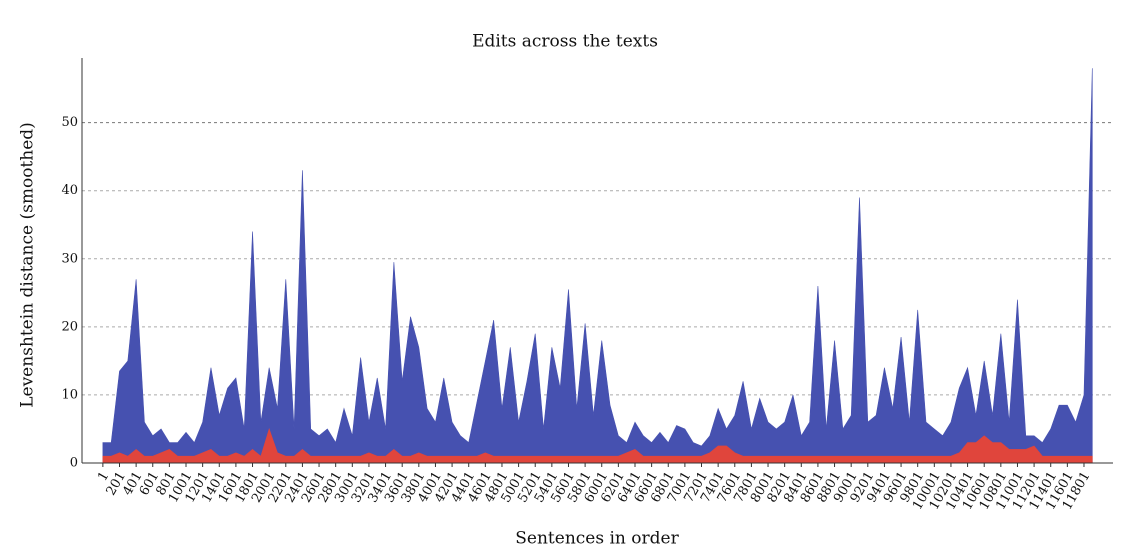 This screenshot has width=1123, height=551. What do you see at coordinates (69, 190) in the screenshot?
I see `y-tick-label: 40` at bounding box center [69, 190].